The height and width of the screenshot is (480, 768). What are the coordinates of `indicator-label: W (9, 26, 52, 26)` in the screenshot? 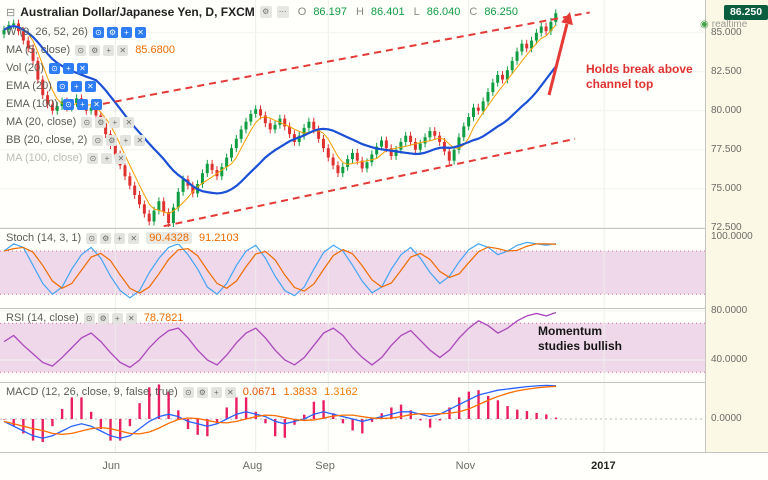 It's located at (47, 32).